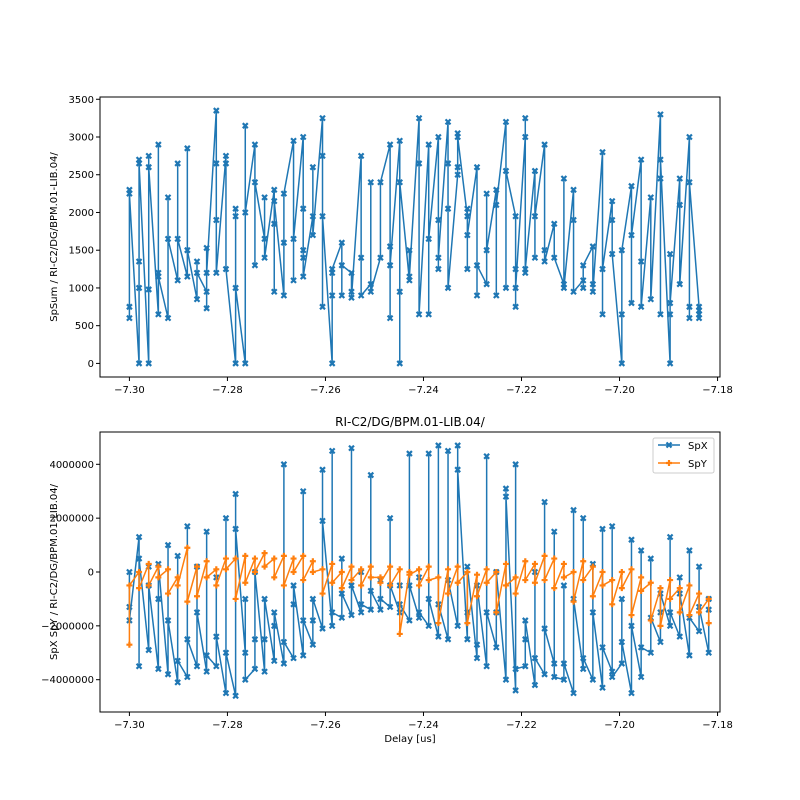 Image resolution: width=800 pixels, height=800 pixels. I want to click on legend-marker-spx, so click(669, 445).